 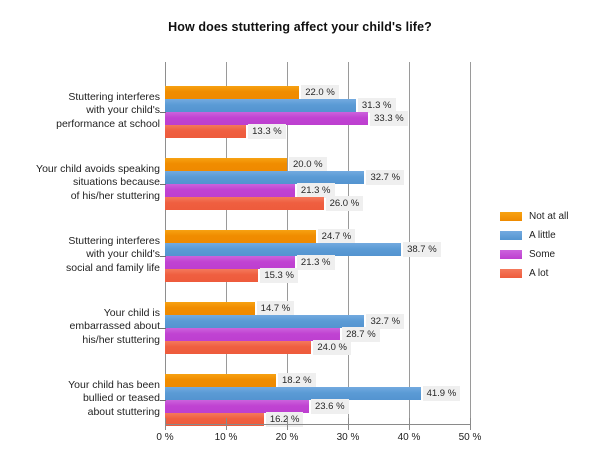 What do you see at coordinates (317, 308) in the screenshot?
I see `bar-row: 14.7 %` at bounding box center [317, 308].